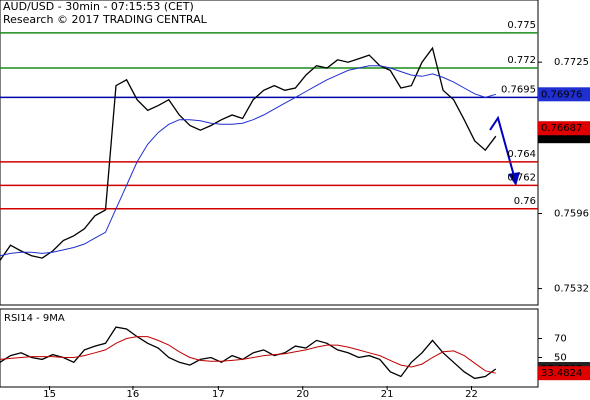 The width and height of the screenshot is (590, 400). Describe the element at coordinates (471, 394) in the screenshot. I see `x-tick-label: 22` at that location.